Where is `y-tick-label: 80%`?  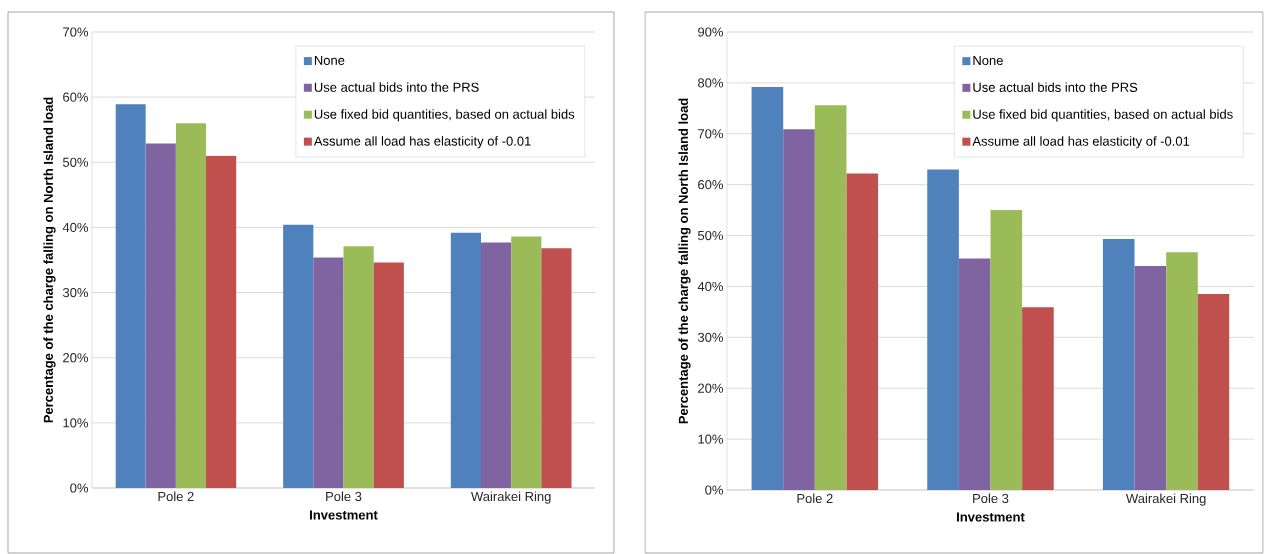 y-tick-label: 80% is located at coordinates (711, 83).